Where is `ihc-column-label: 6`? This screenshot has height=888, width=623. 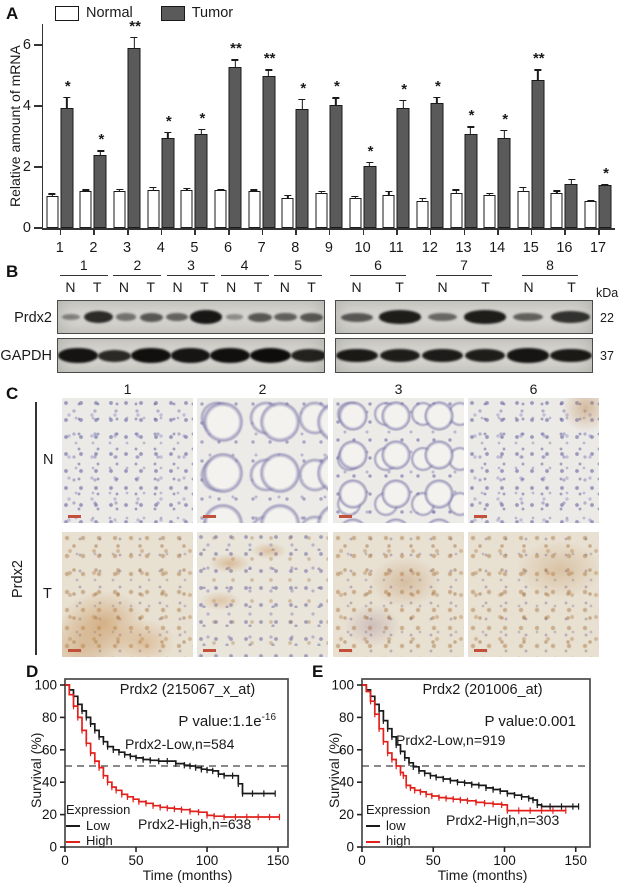 ihc-column-label: 6 is located at coordinates (533, 389).